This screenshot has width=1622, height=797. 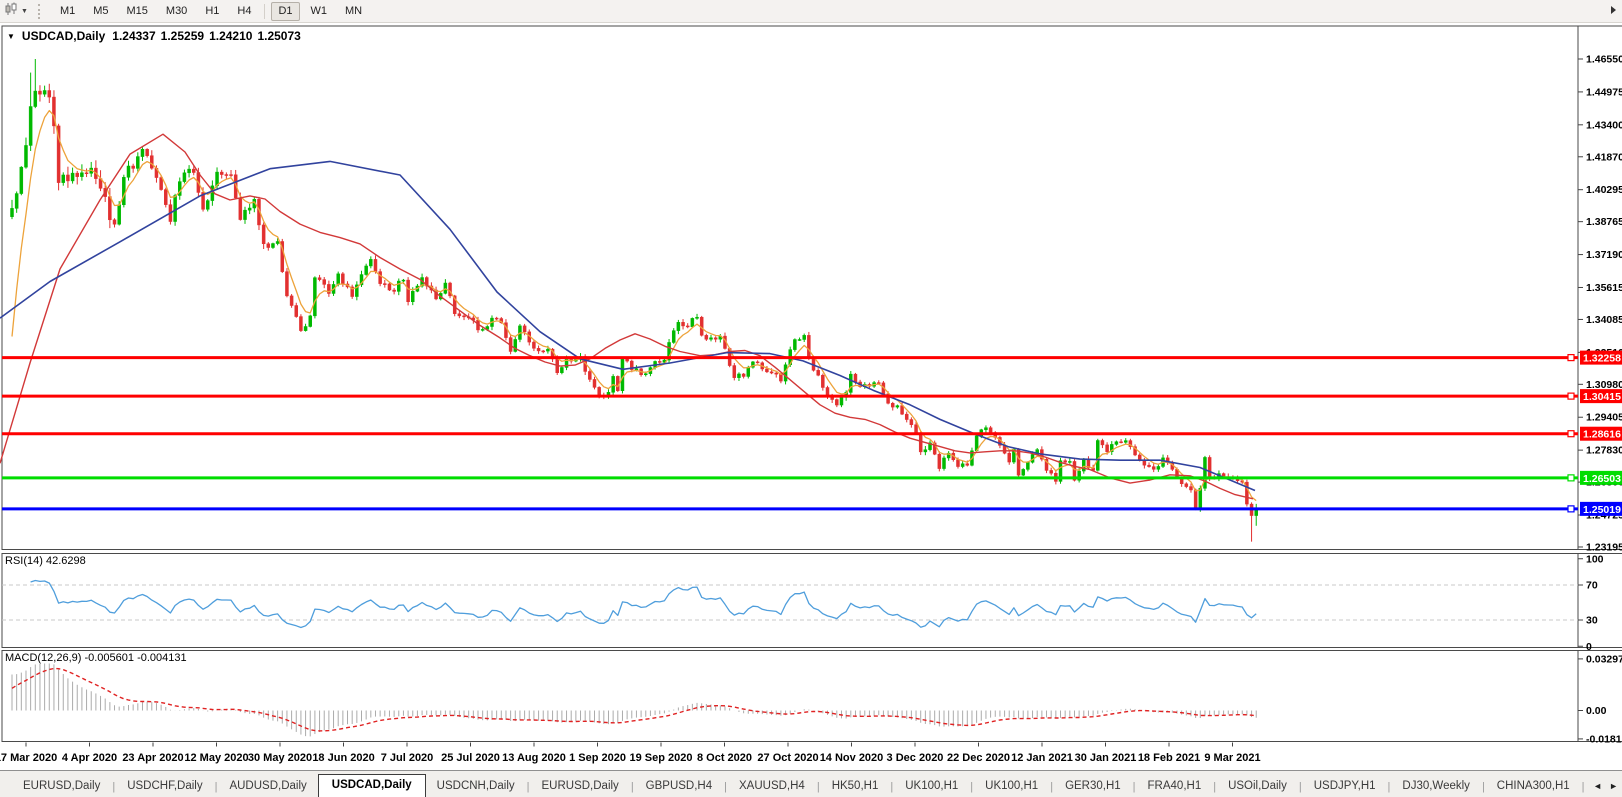 I want to click on timeframe-button-M5: M5, so click(x=101, y=10).